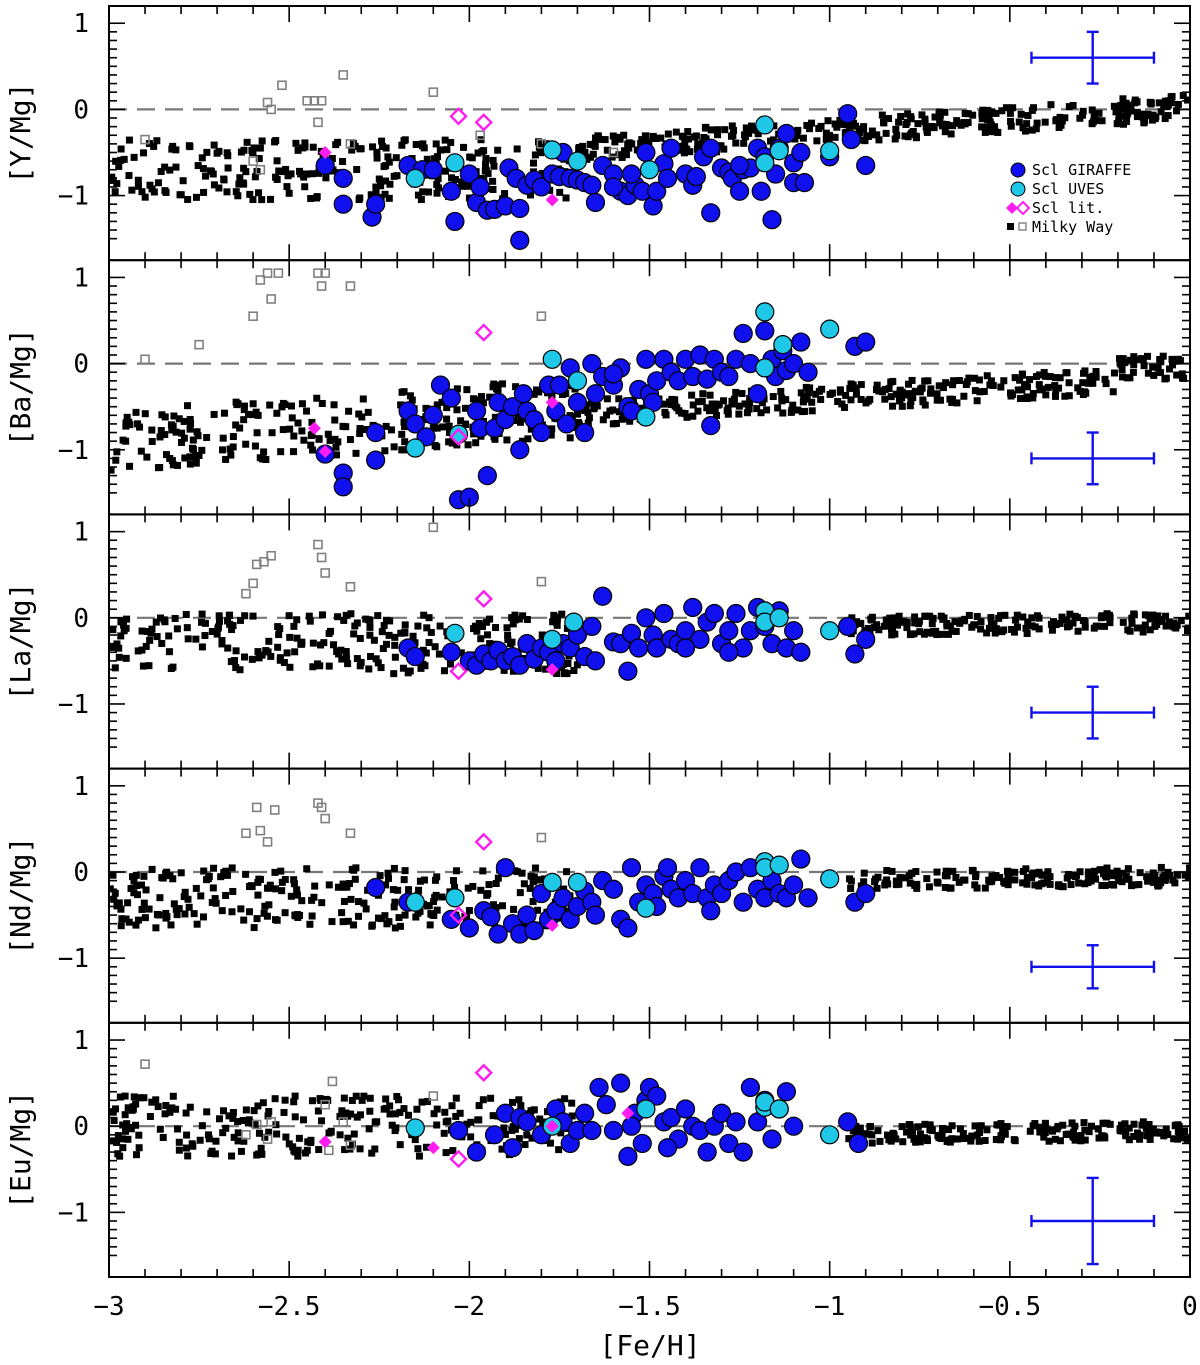 This screenshot has height=1365, width=1200. Describe the element at coordinates (458, 1159) in the screenshot. I see `lit-open-point` at that location.